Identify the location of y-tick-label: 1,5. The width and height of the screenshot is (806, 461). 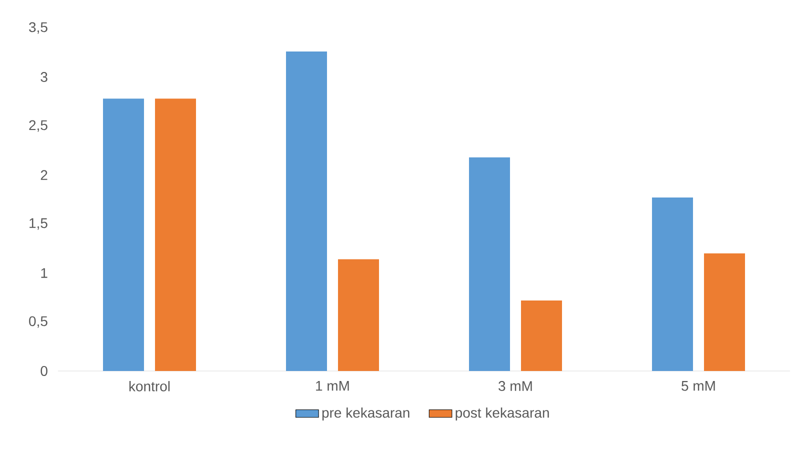
(39, 224).